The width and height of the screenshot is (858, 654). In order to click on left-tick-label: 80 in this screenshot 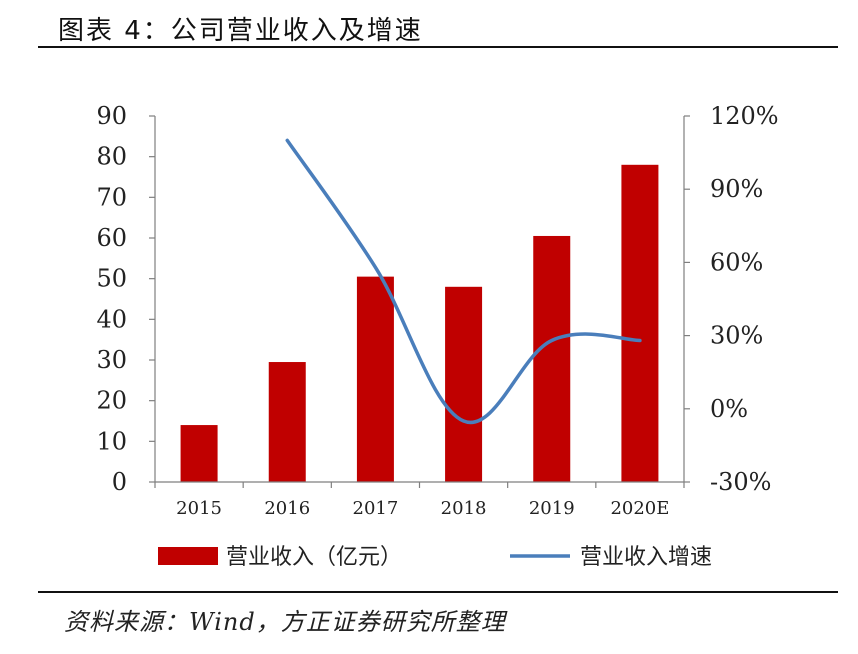, I will do `click(111, 157)`.